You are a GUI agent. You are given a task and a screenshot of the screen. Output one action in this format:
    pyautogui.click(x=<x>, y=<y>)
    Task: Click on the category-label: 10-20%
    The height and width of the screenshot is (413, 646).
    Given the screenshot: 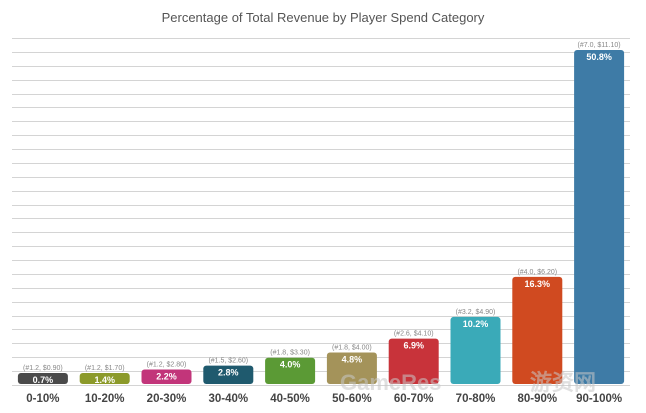 What is the action you would take?
    pyautogui.click(x=105, y=399)
    